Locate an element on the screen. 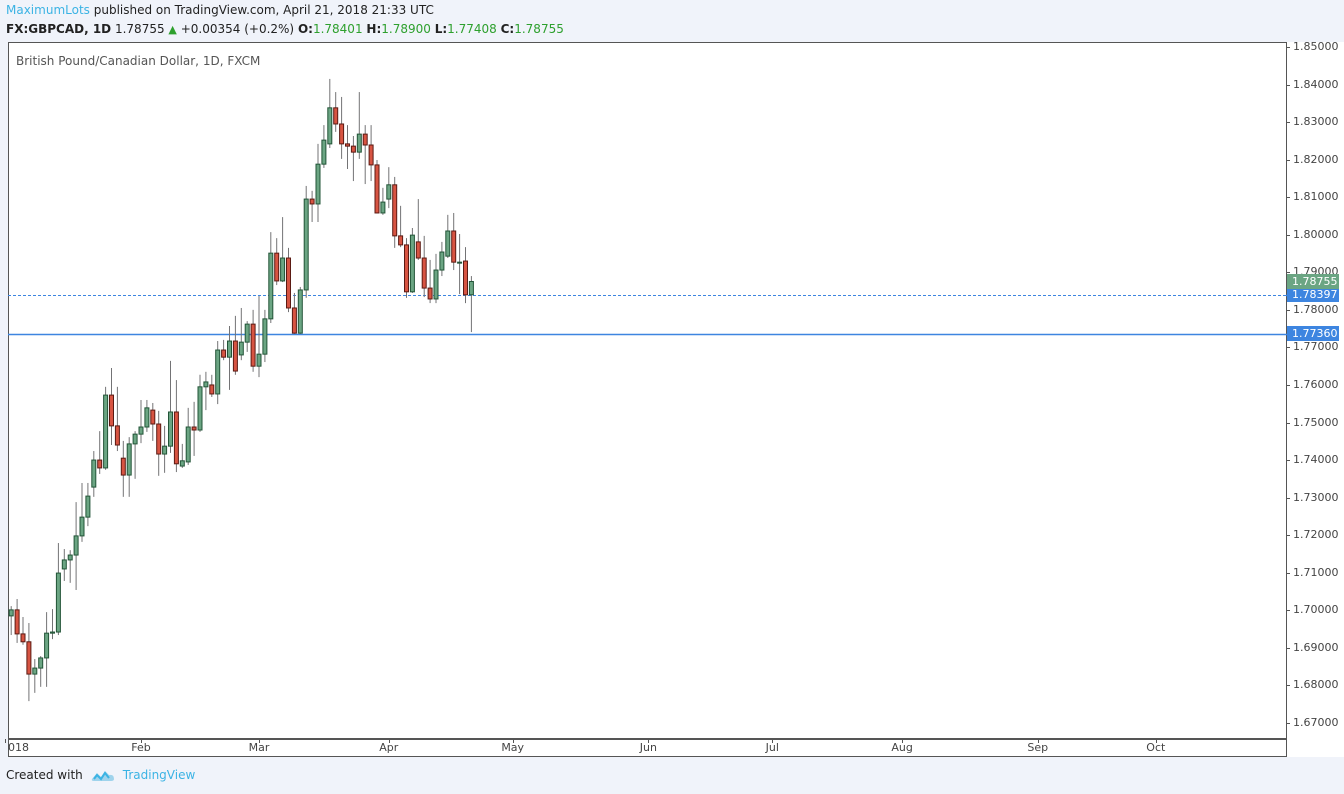 The width and height of the screenshot is (1344, 794). y-tick-label: 1.69000 is located at coordinates (1316, 647).